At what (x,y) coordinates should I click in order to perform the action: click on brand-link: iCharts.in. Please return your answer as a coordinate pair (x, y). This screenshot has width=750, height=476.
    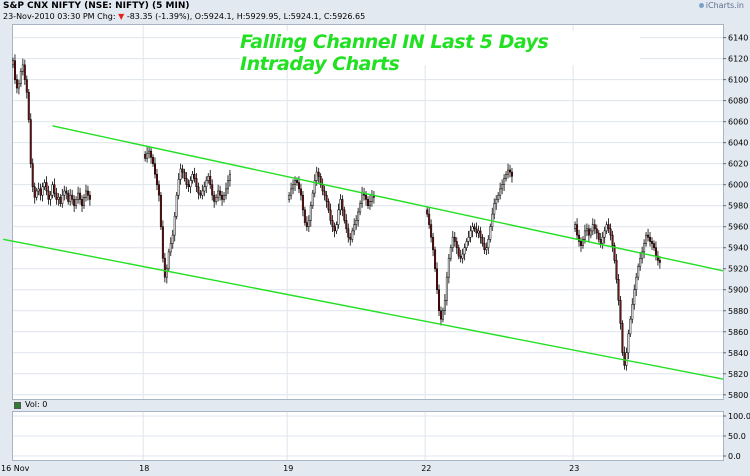
    Looking at the image, I should click on (721, 5).